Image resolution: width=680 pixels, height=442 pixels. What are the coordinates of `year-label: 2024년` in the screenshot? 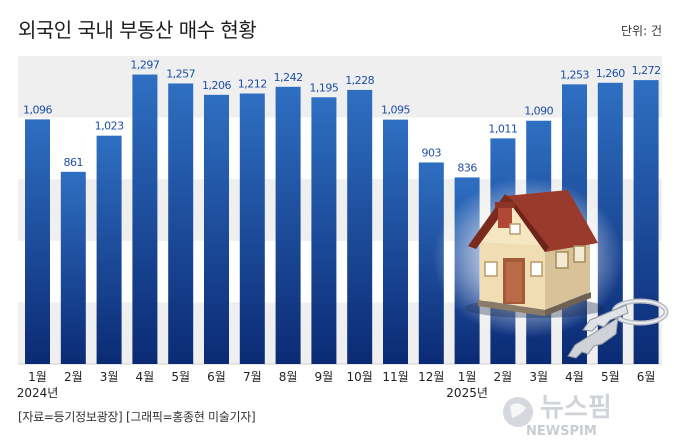 It's located at (38, 393).